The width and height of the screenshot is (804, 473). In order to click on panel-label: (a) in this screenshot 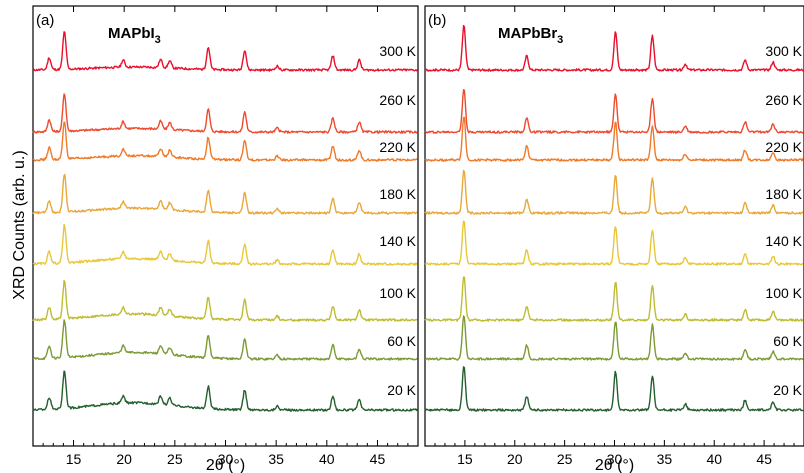, I will do `click(45, 20)`.